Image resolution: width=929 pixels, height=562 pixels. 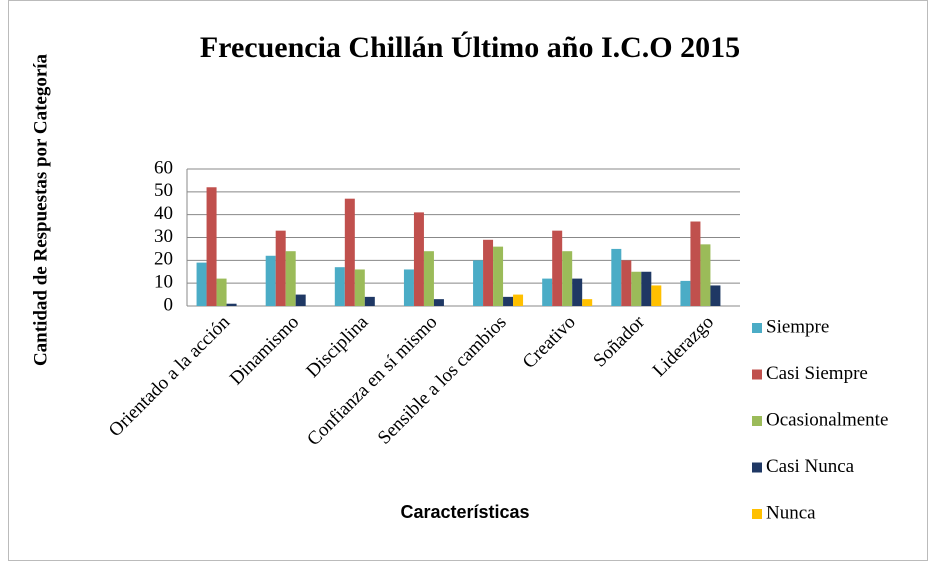 What do you see at coordinates (170, 376) in the screenshot?
I see `x-tick-label: Orientado a la acción` at bounding box center [170, 376].